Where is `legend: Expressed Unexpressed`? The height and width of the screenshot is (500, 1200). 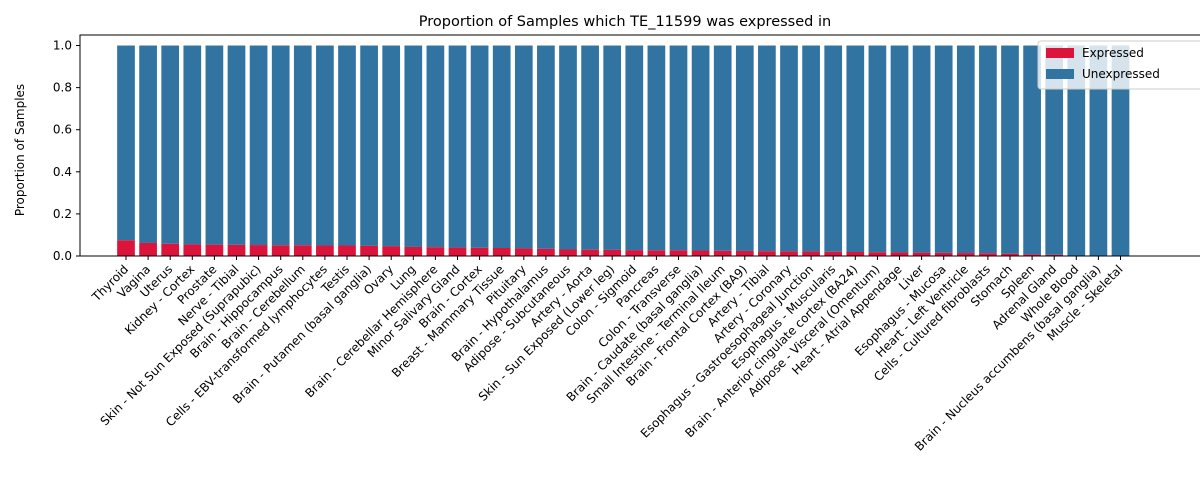
legend: Expressed Unexpressed is located at coordinates (1118, 65).